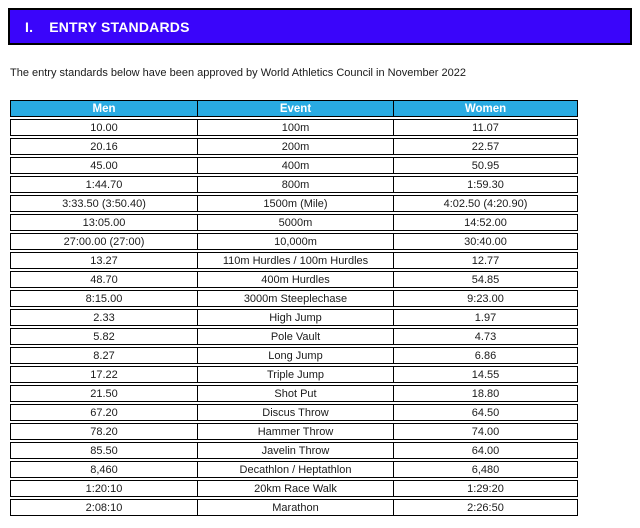 This screenshot has height=528, width=640. Describe the element at coordinates (103, 203) in the screenshot. I see `standard-men-cell: 3:33.50 (3:50.40)` at that location.